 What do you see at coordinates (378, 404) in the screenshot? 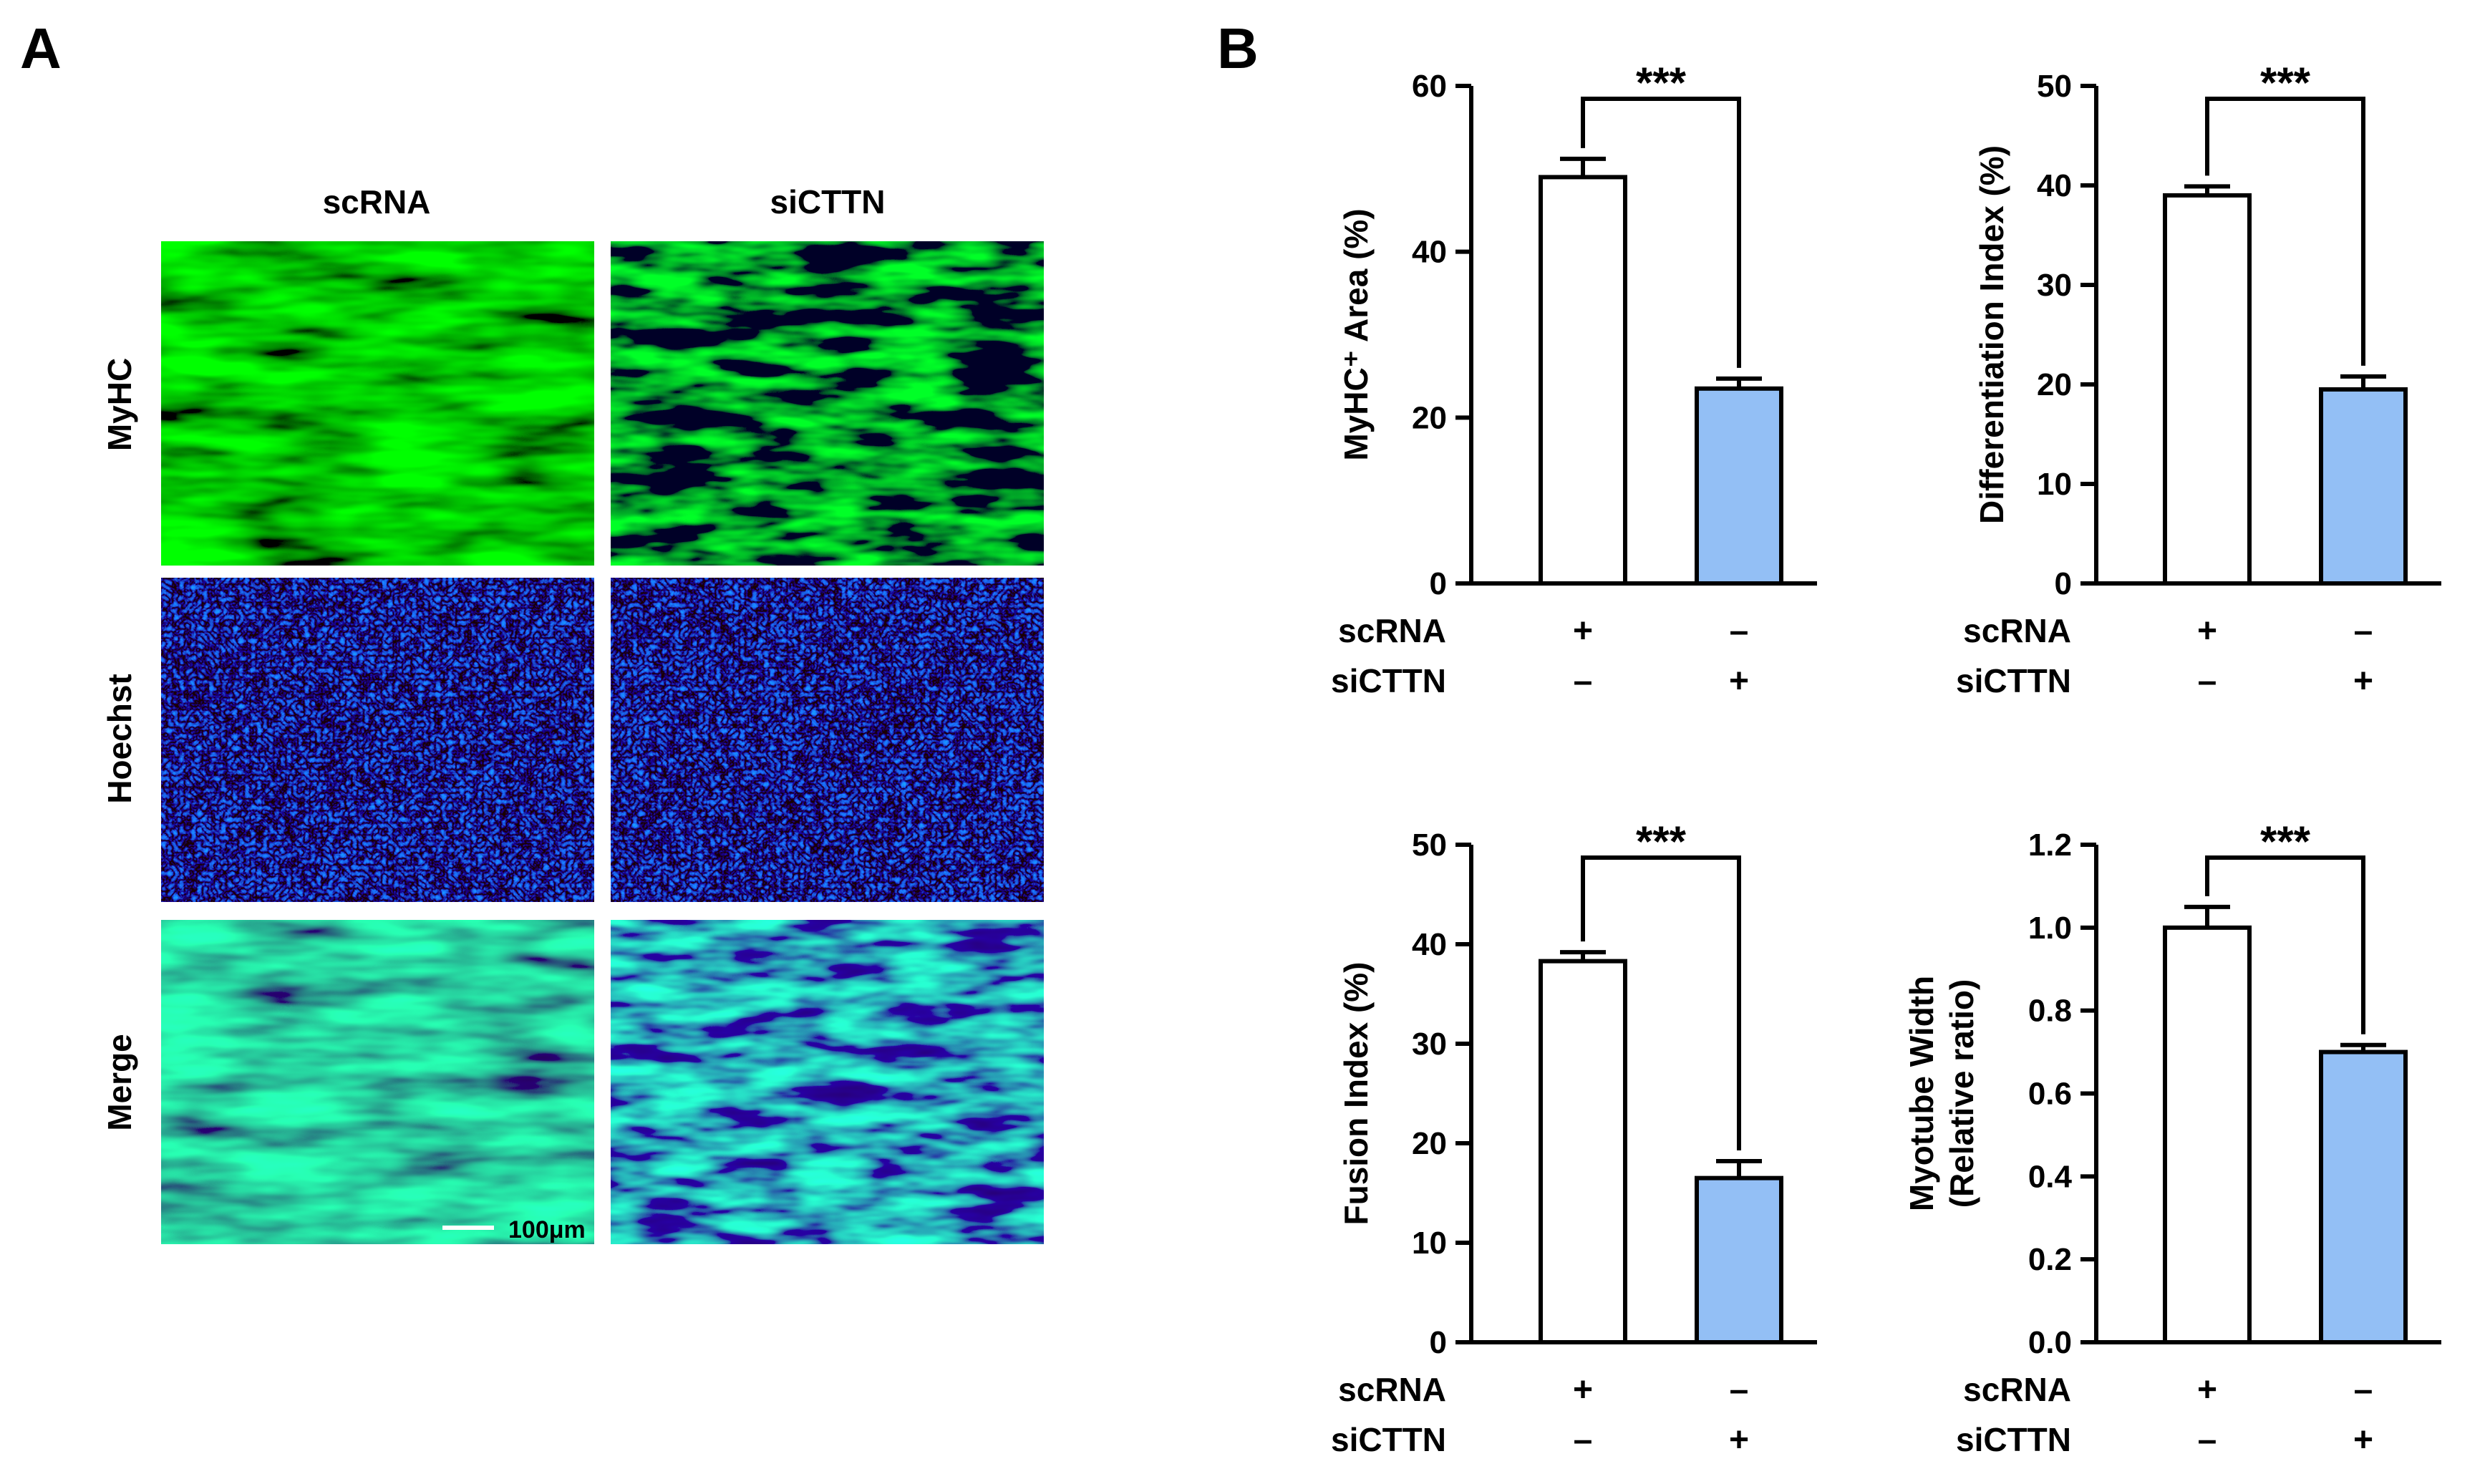
I see `image-myhc-scrna` at bounding box center [378, 404].